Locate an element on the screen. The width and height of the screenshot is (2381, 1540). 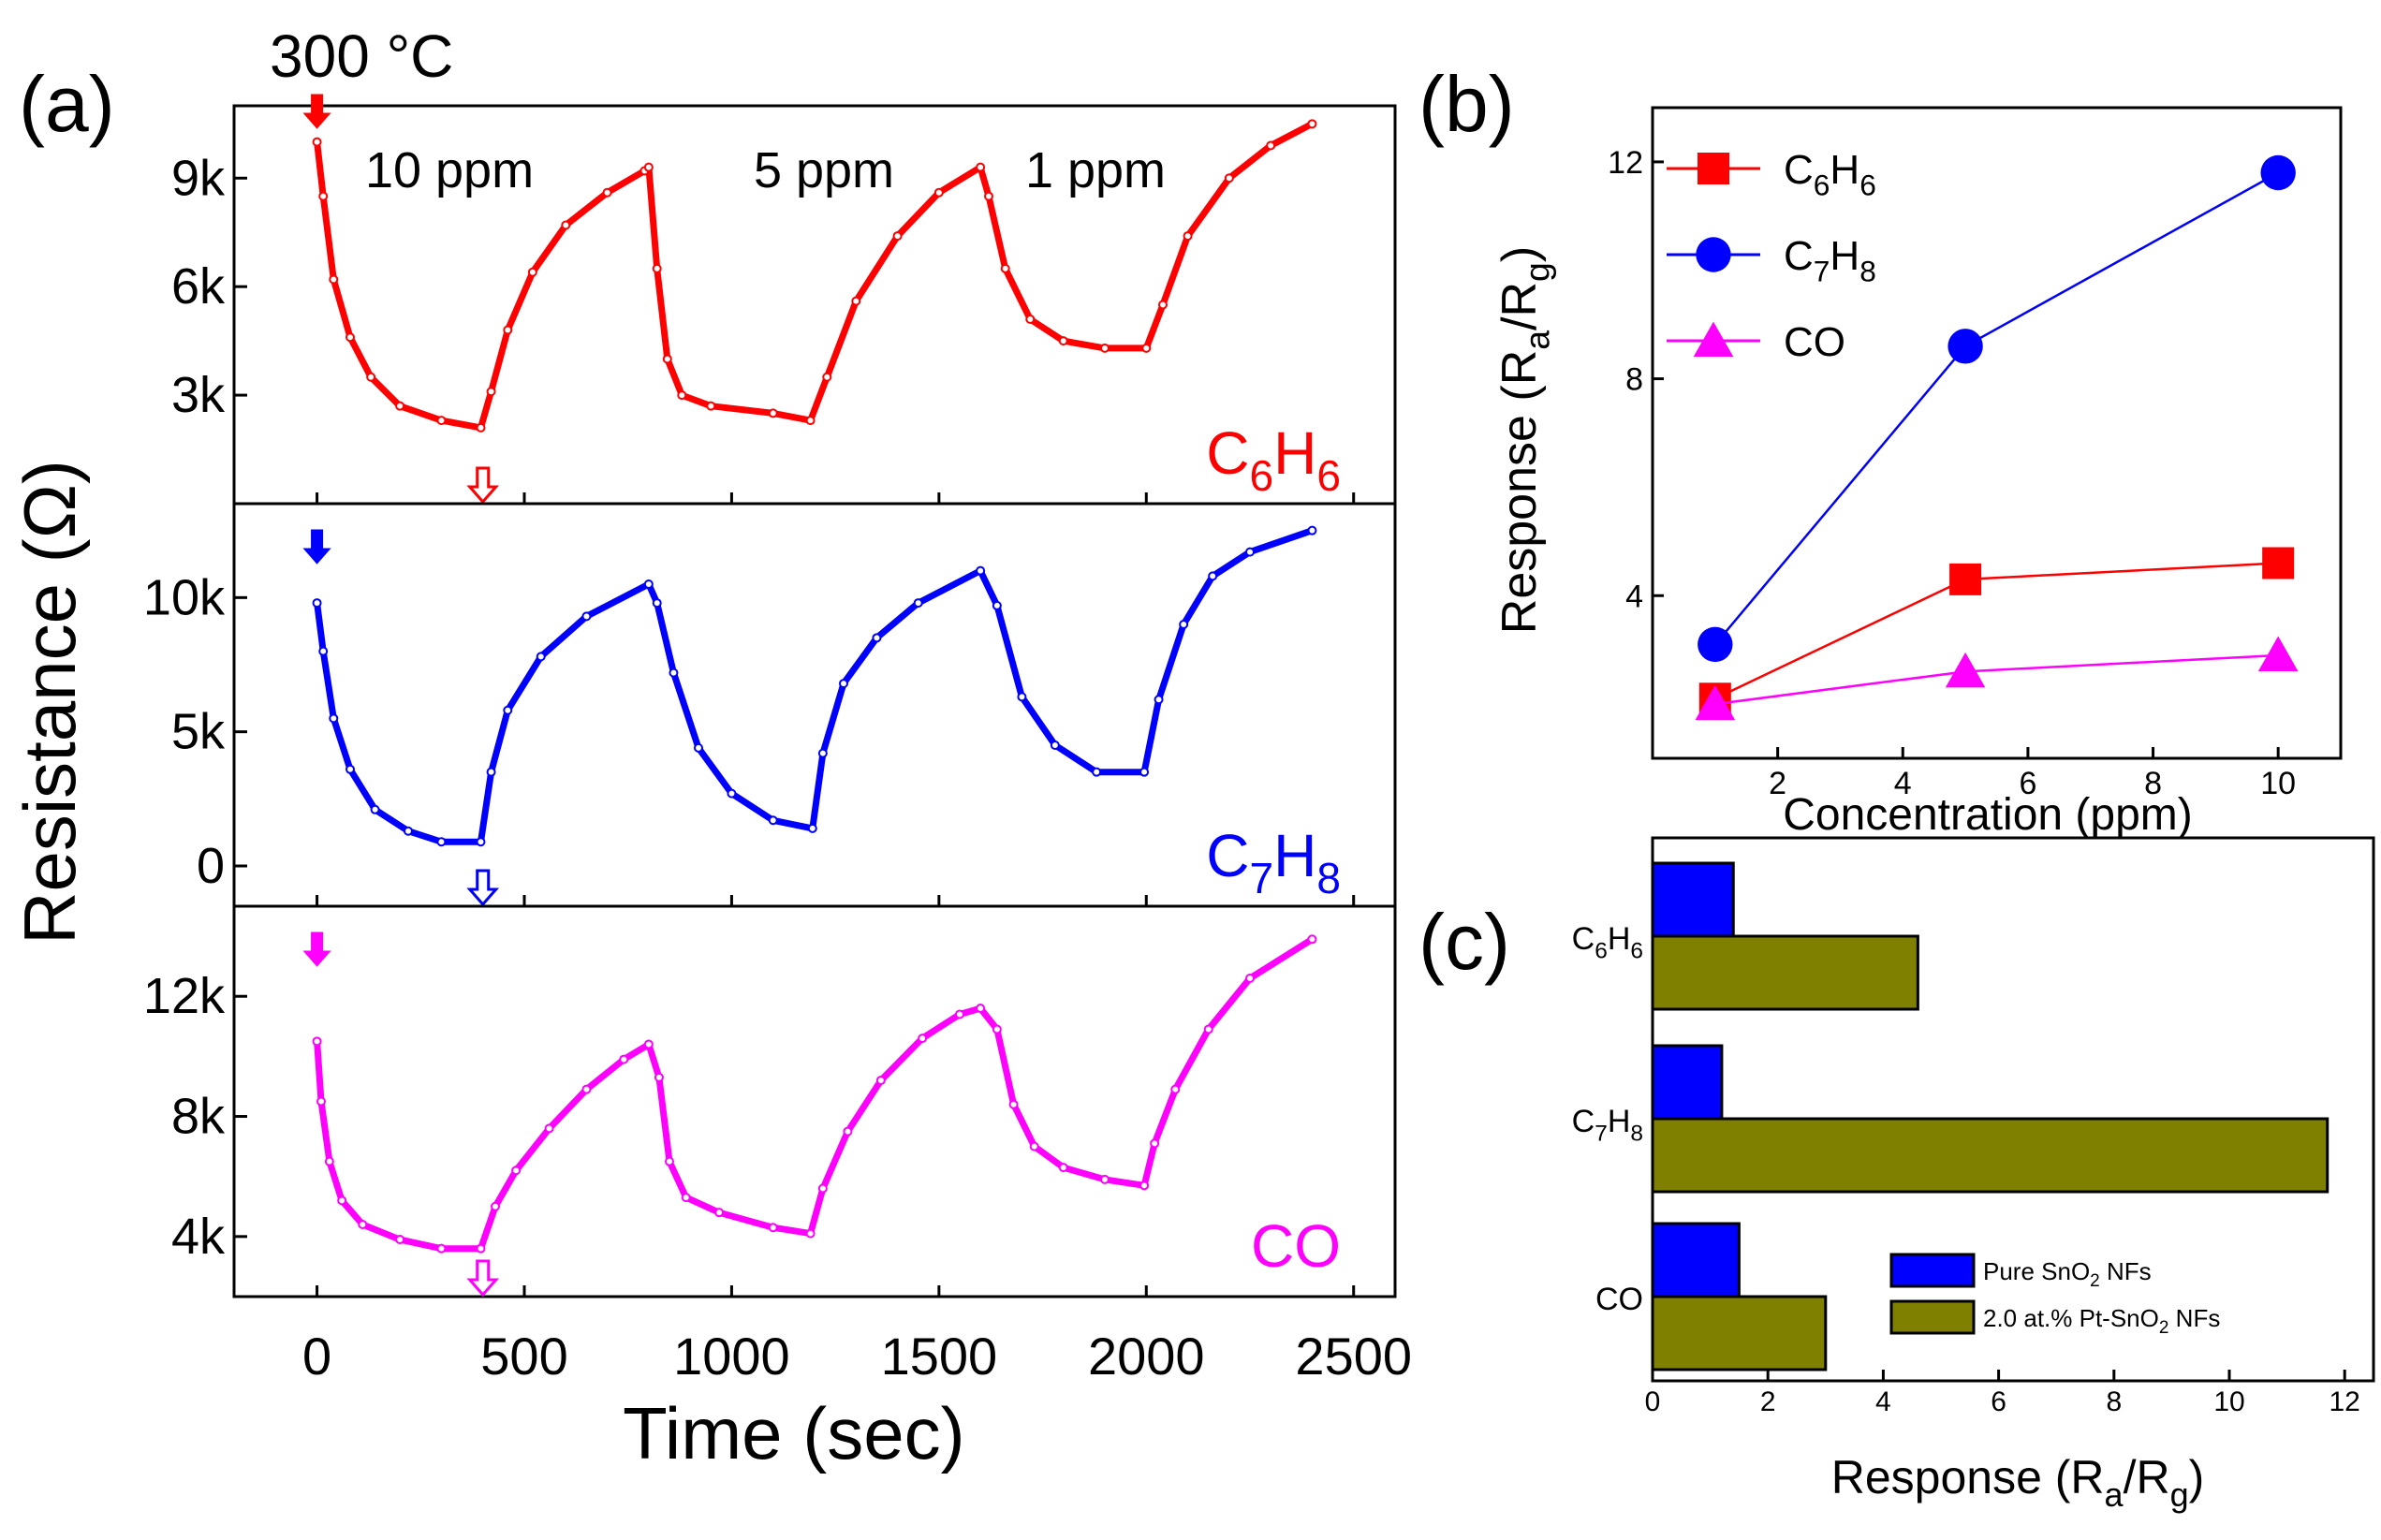
x-tick-label: 2000 is located at coordinates (1146, 1356).